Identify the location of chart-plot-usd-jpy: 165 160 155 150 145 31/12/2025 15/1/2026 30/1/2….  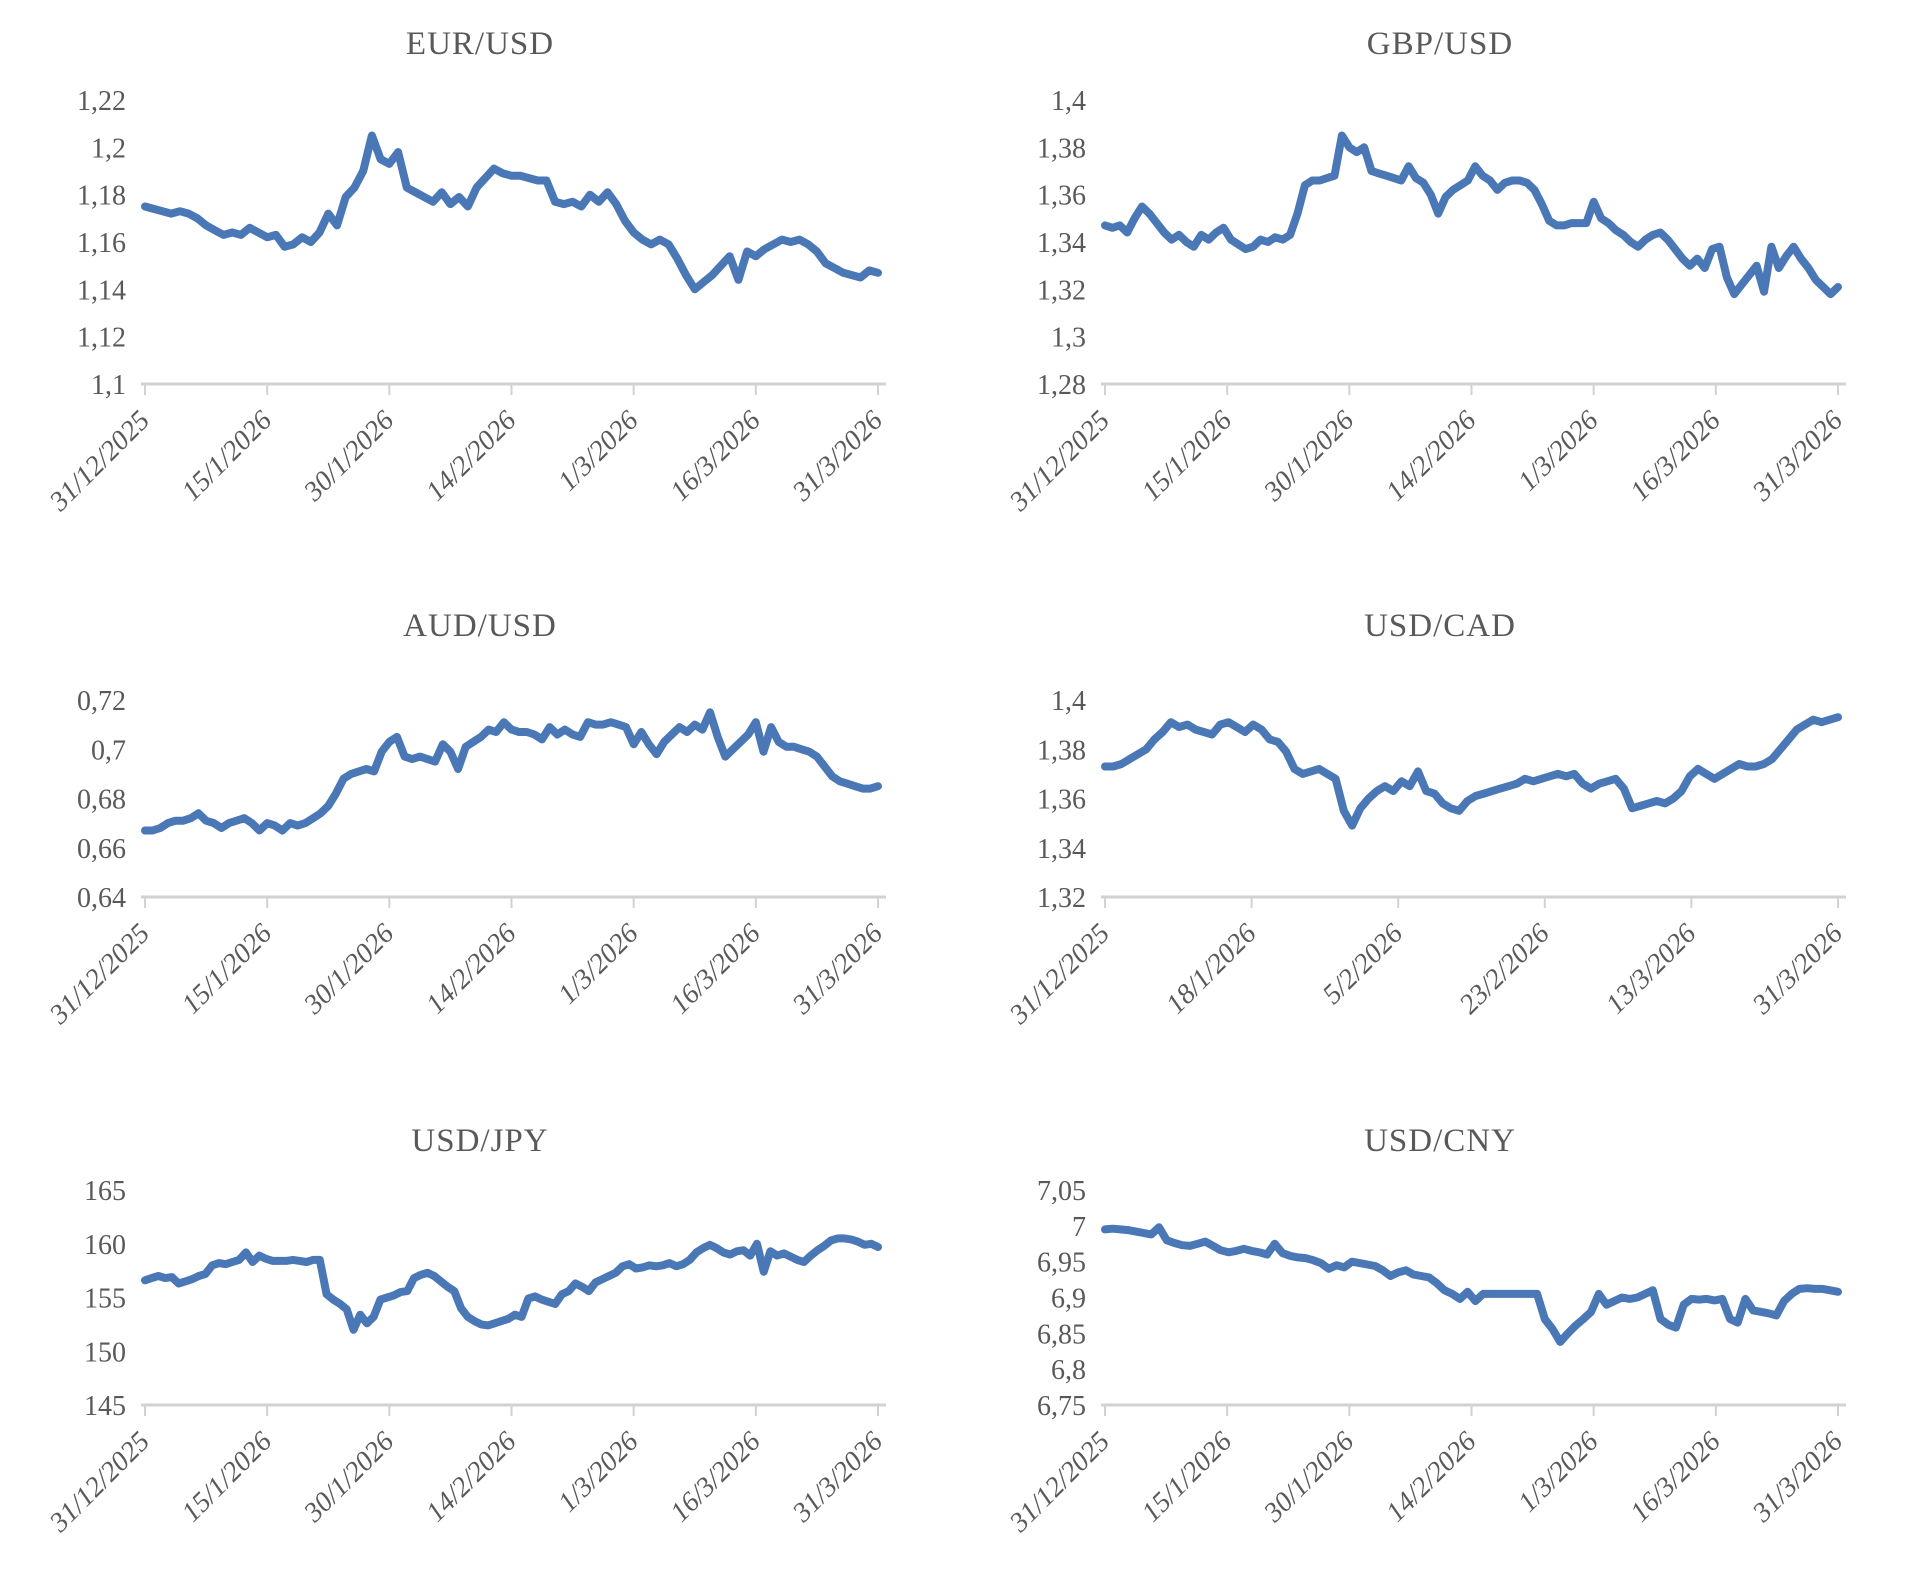
(466, 1357).